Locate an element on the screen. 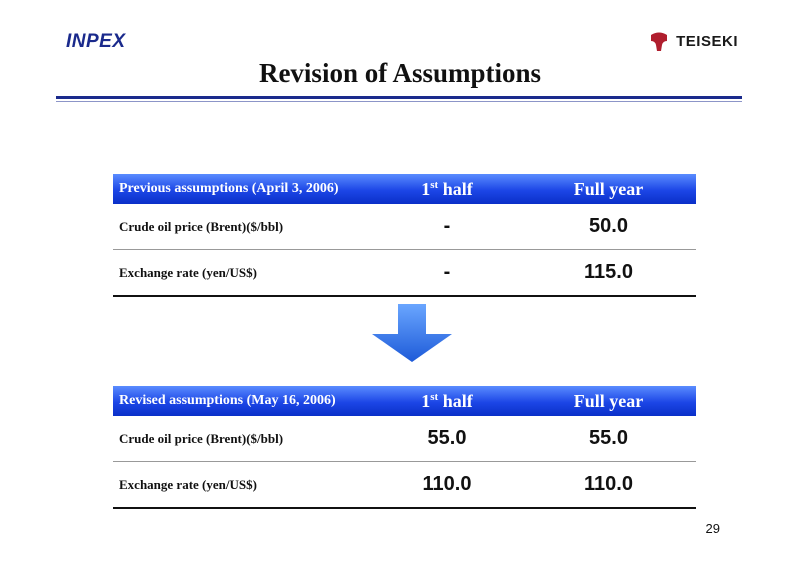 This screenshot has width=800, height=566. teiseki-logo: TEISEKI is located at coordinates (693, 41).